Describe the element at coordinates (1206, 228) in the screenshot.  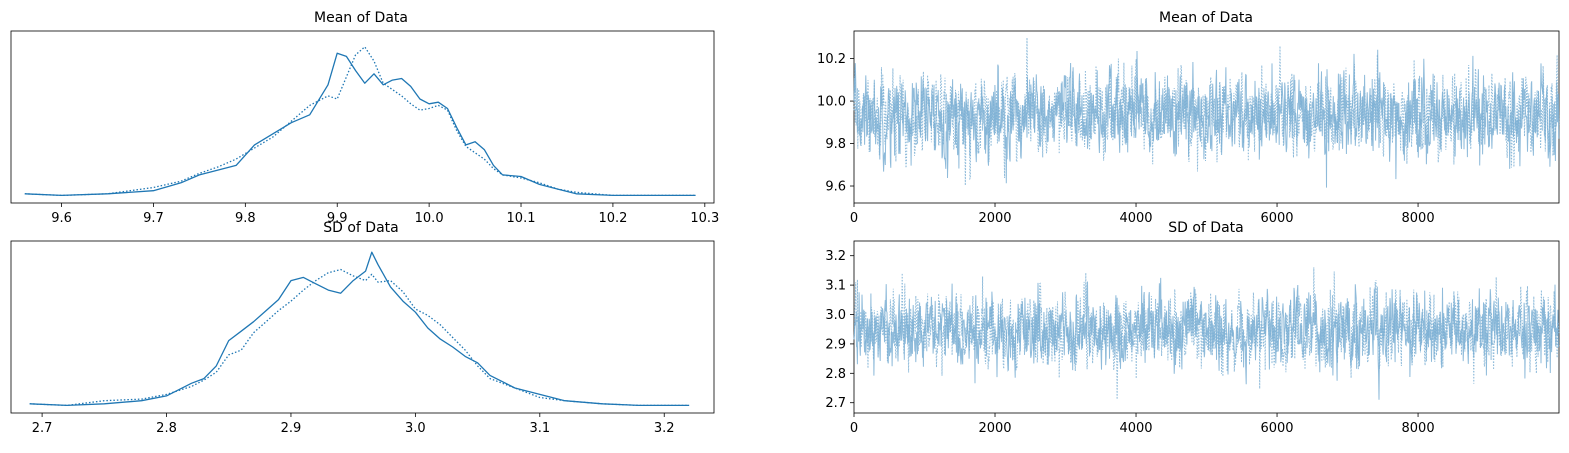
I see `trace-sd-title: SD of Data` at that location.